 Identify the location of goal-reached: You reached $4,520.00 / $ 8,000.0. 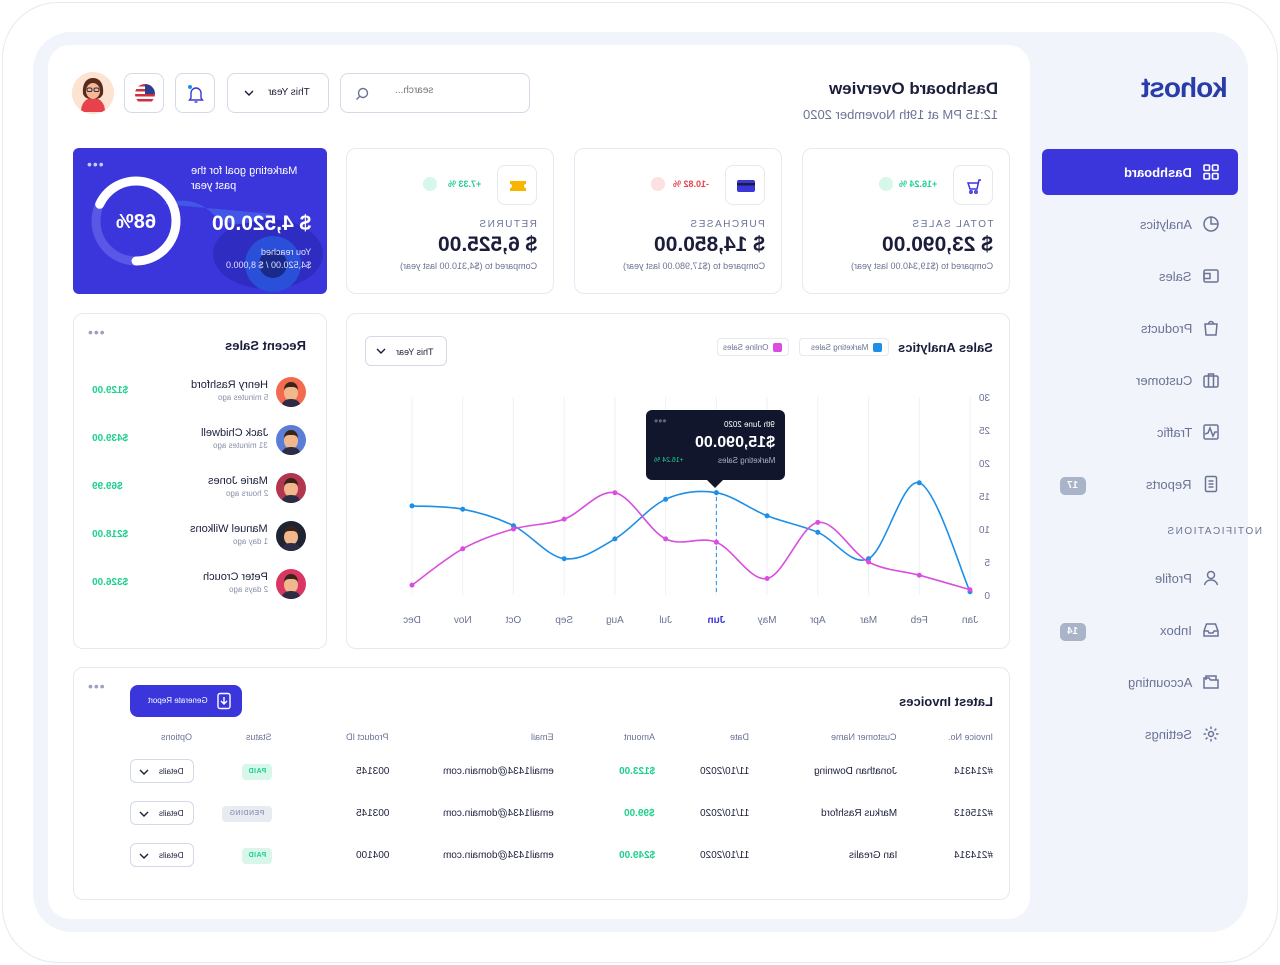
(268, 258).